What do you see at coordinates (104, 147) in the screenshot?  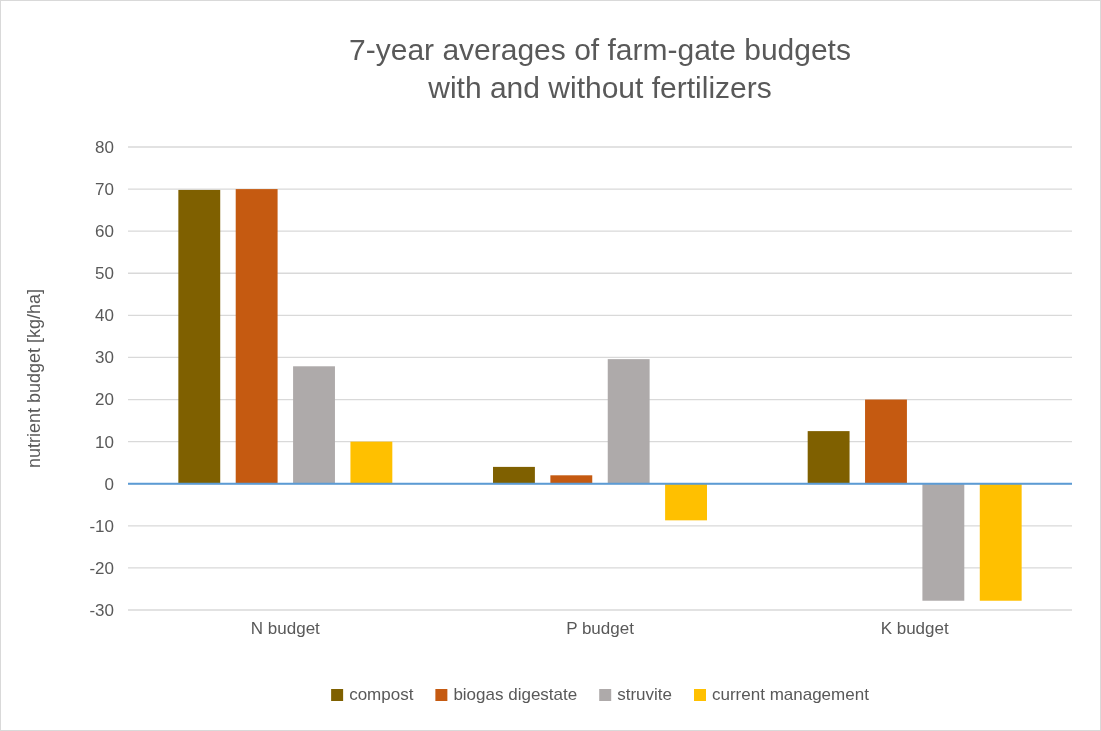 I see `y-tick-label: 80` at bounding box center [104, 147].